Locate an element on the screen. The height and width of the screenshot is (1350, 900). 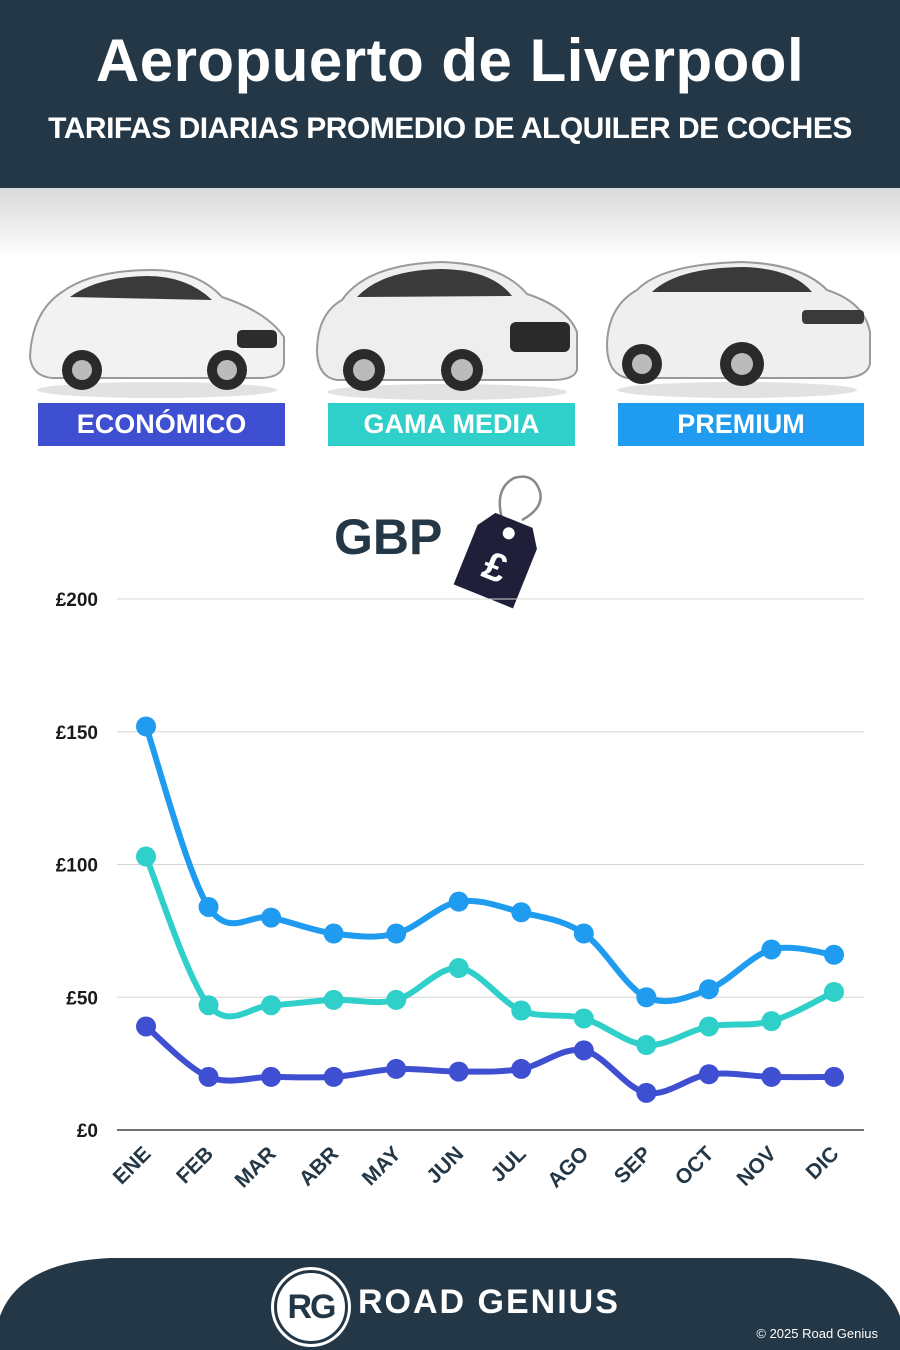
price-tag-icon: £ is located at coordinates (497, 542).